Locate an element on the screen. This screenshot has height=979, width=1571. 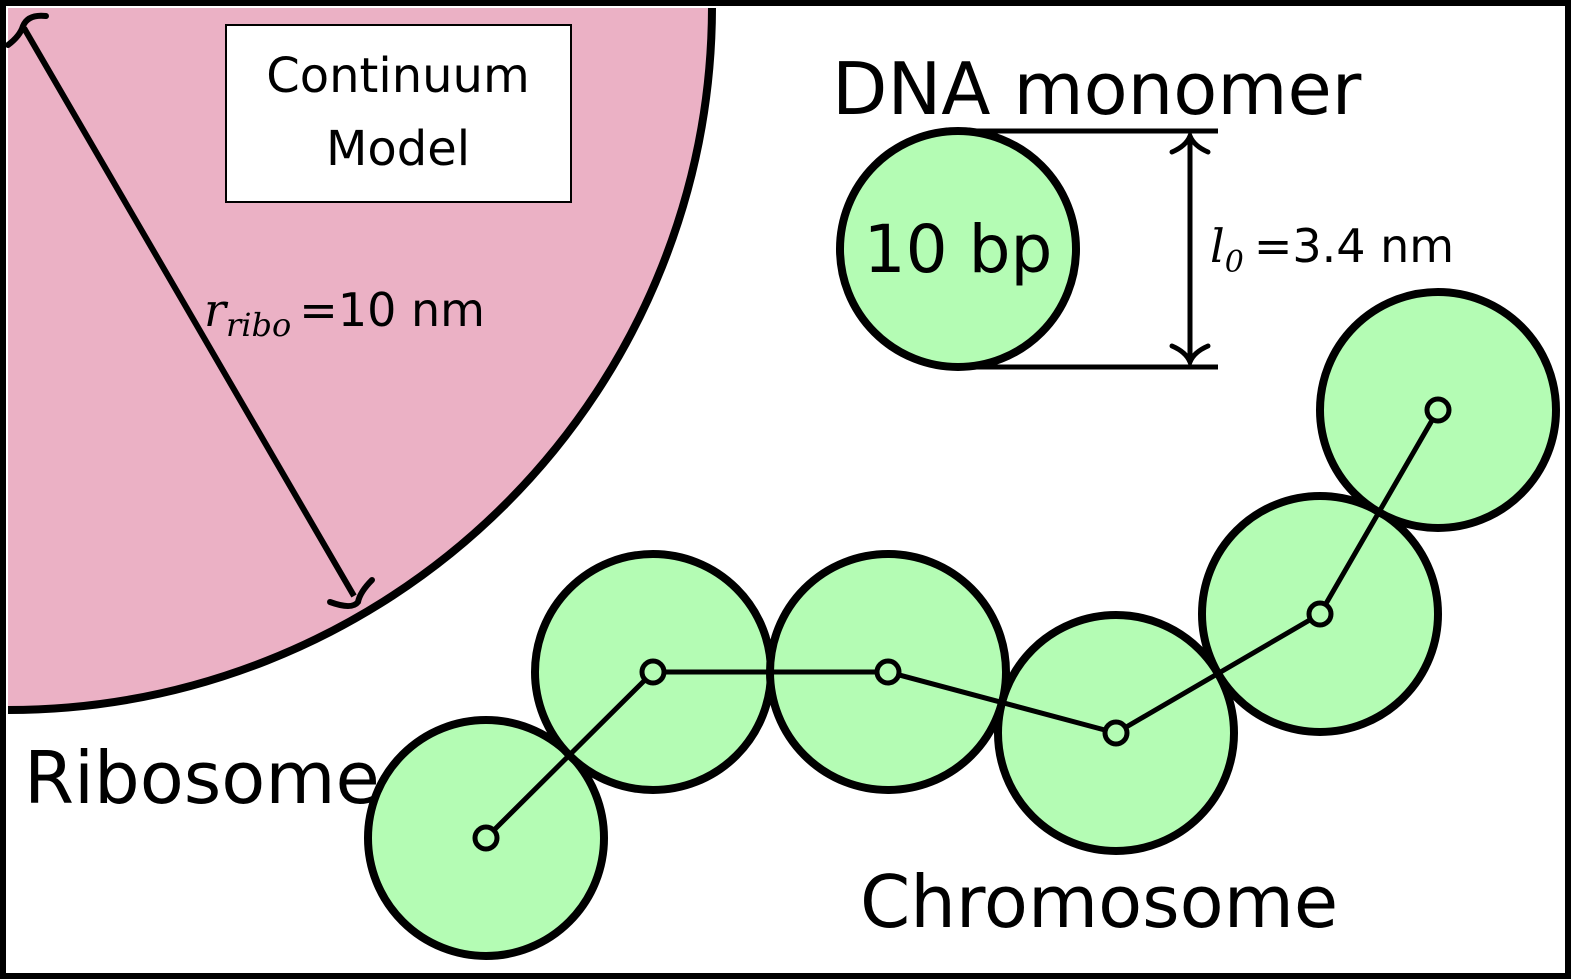
chromosome-label: Chromosome is located at coordinates (1099, 902).